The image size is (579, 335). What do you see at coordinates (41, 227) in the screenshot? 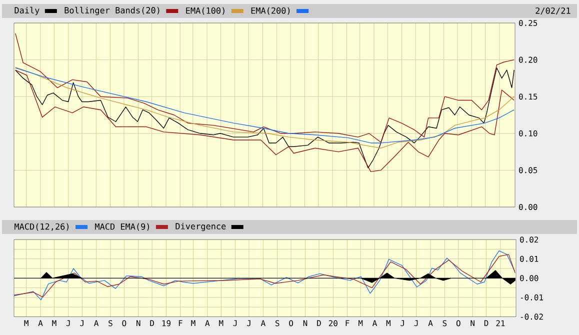
I see `legend-label: MACD(12,26)` at bounding box center [41, 227].